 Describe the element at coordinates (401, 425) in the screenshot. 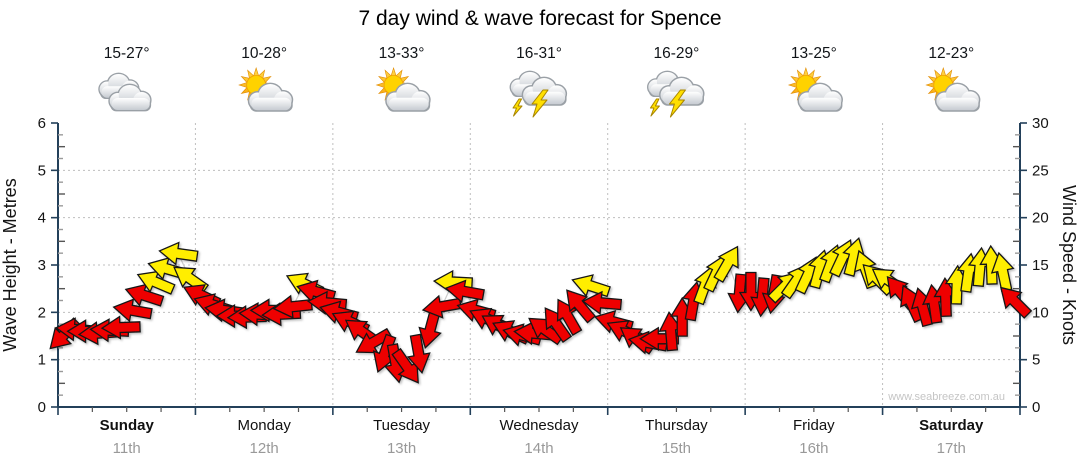

I see `day-name: Tuesday` at that location.